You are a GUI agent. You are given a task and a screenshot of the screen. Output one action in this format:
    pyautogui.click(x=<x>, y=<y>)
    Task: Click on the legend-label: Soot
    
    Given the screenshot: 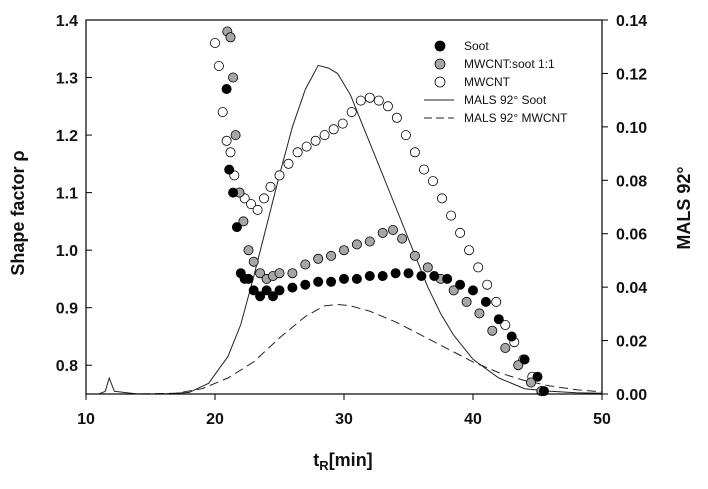 What is the action you would take?
    pyautogui.click(x=476, y=46)
    